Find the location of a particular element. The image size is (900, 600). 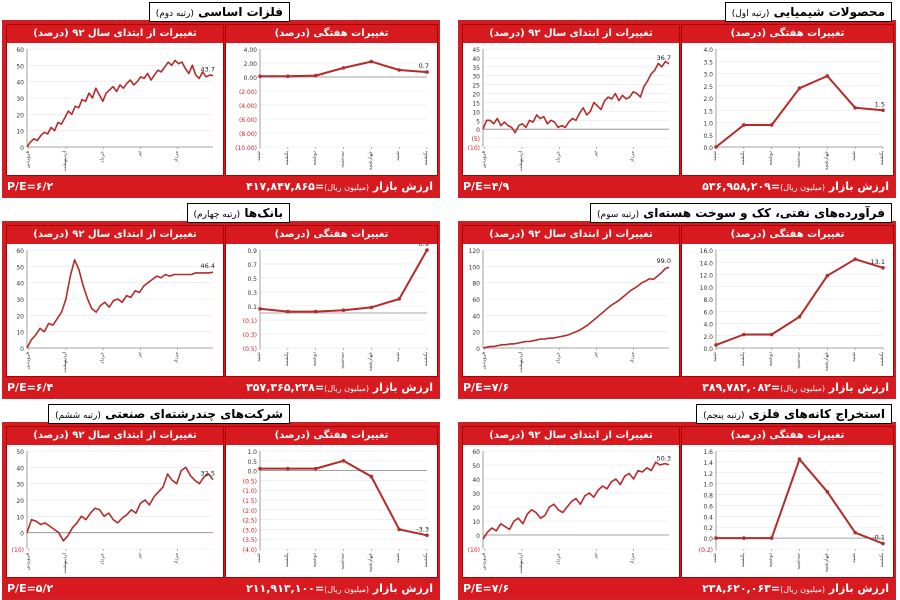

weekly-chart-header: تغییرات هفتگی (درصد) is located at coordinates (331, 436).